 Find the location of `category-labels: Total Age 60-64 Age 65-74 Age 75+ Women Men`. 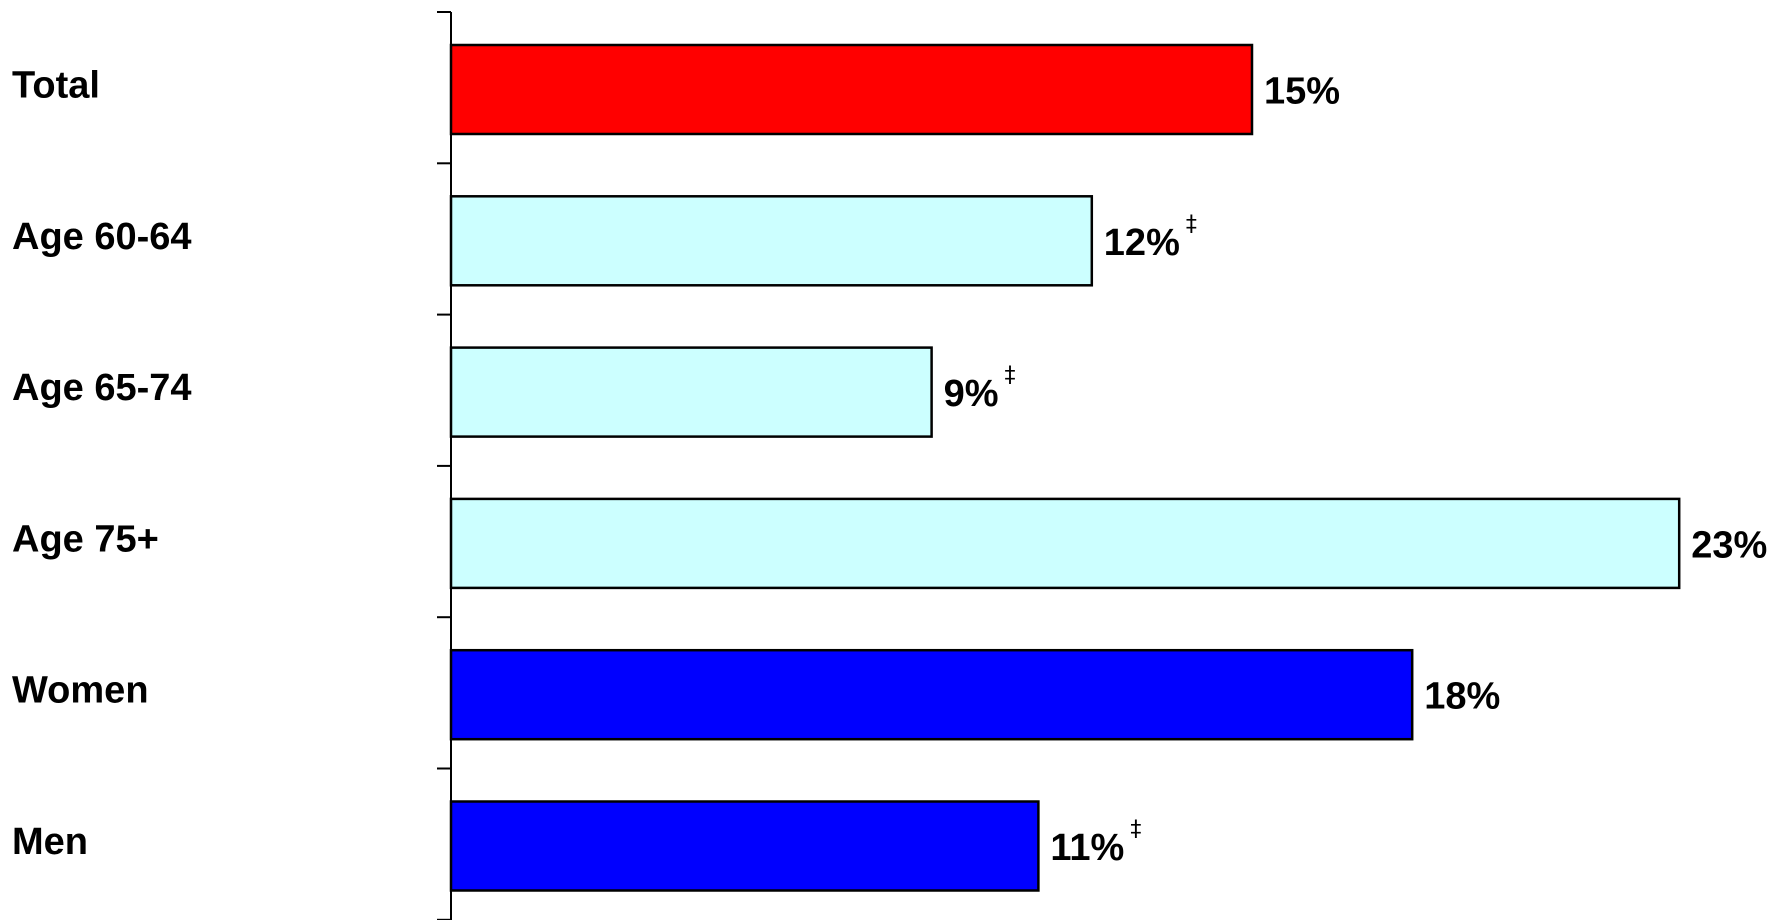

category-labels: Total Age 60-64 Age 65-74 Age 75+ Women Men is located at coordinates (102, 464).